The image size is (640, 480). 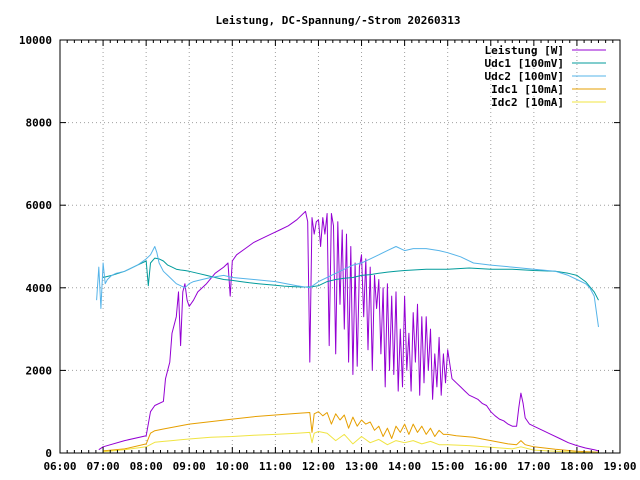 I want to click on legend-label: Udc2 [100mV], so click(x=524, y=76).